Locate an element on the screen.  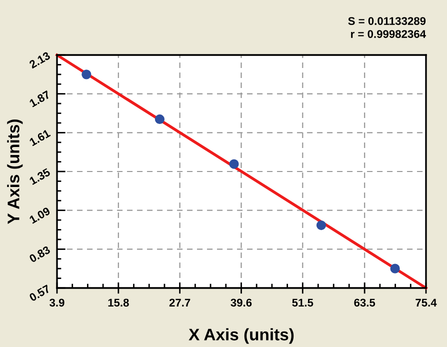
y-tick-label: 2.13 is located at coordinates (39, 60).